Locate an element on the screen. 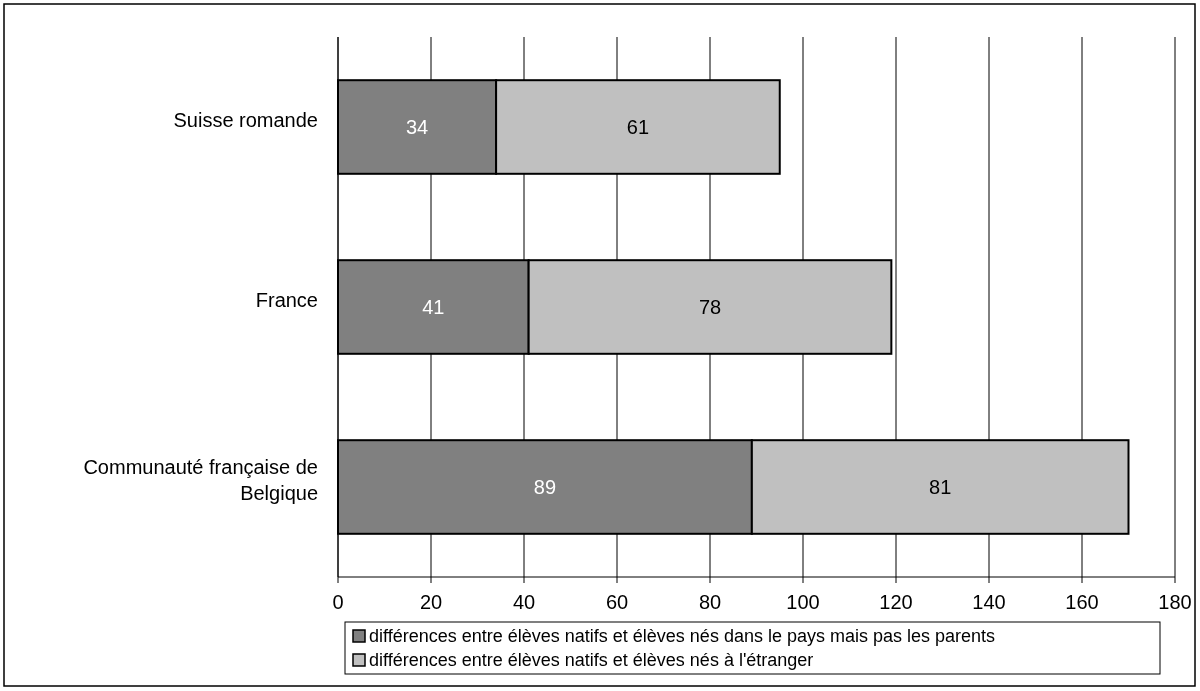  y-tick-label: Communauté française de Belgique is located at coordinates (200, 480).